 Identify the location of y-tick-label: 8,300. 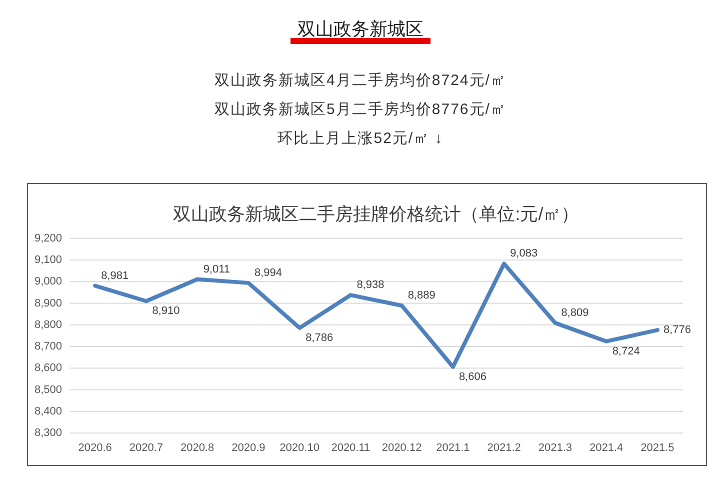
(48, 433).